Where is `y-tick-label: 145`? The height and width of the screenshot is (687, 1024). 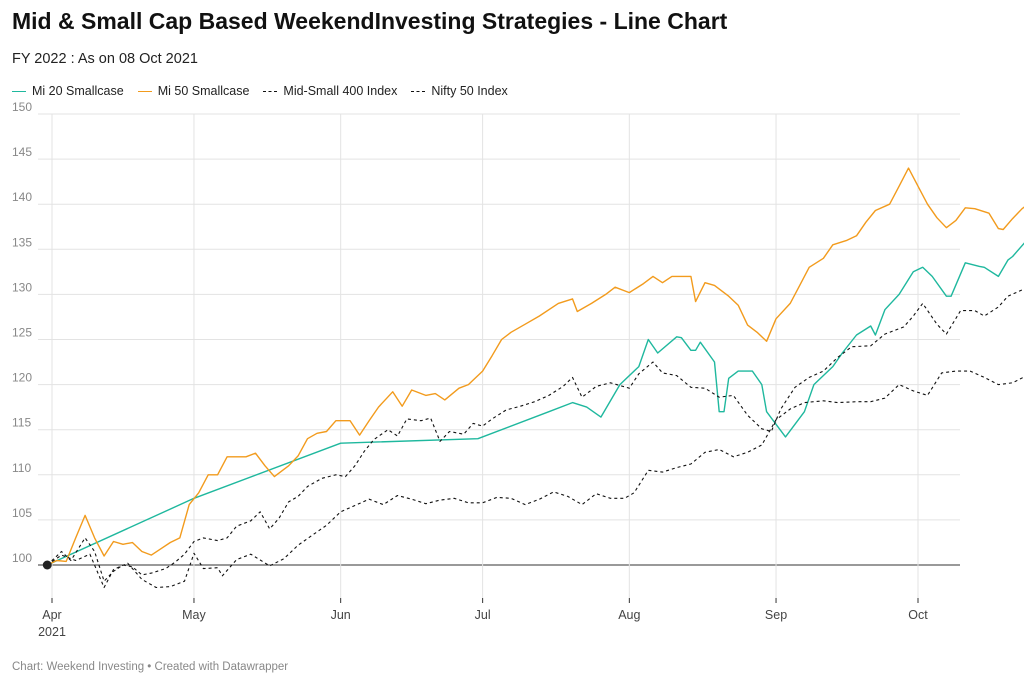
y-tick-label: 145 is located at coordinates (22, 152).